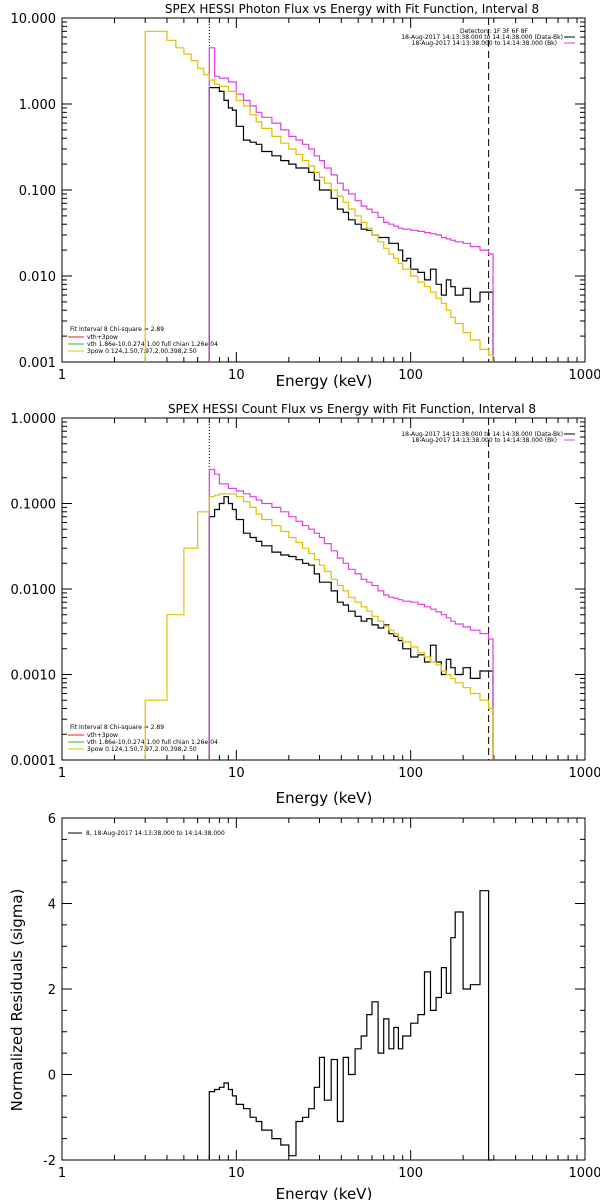 The image size is (600, 1200). Describe the element at coordinates (52, 1076) in the screenshot. I see `y-tick-label: 0` at that location.